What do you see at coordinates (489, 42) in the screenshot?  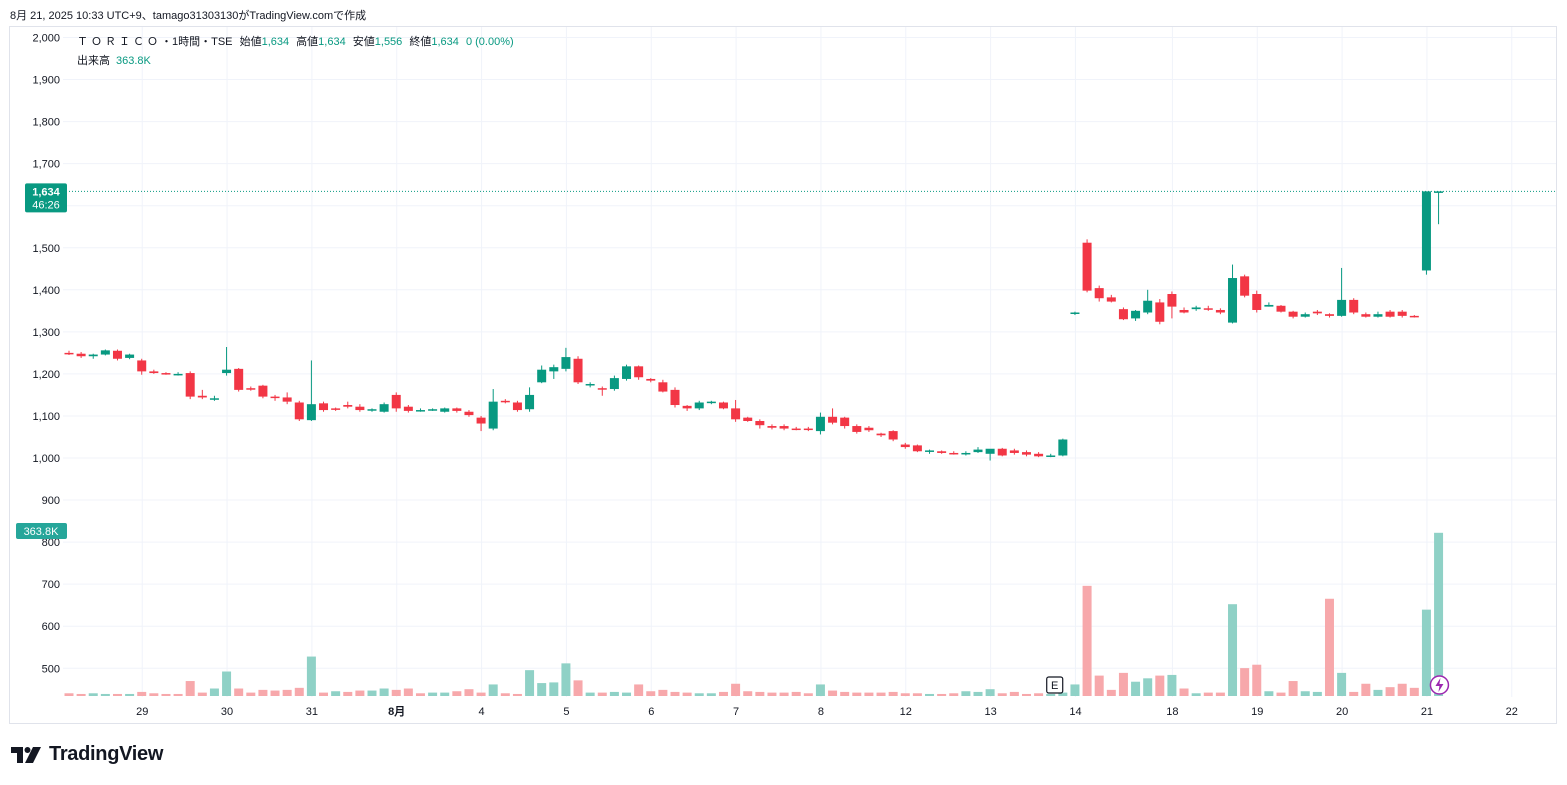 I see `change-value: 0 (0.00%)` at bounding box center [489, 42].